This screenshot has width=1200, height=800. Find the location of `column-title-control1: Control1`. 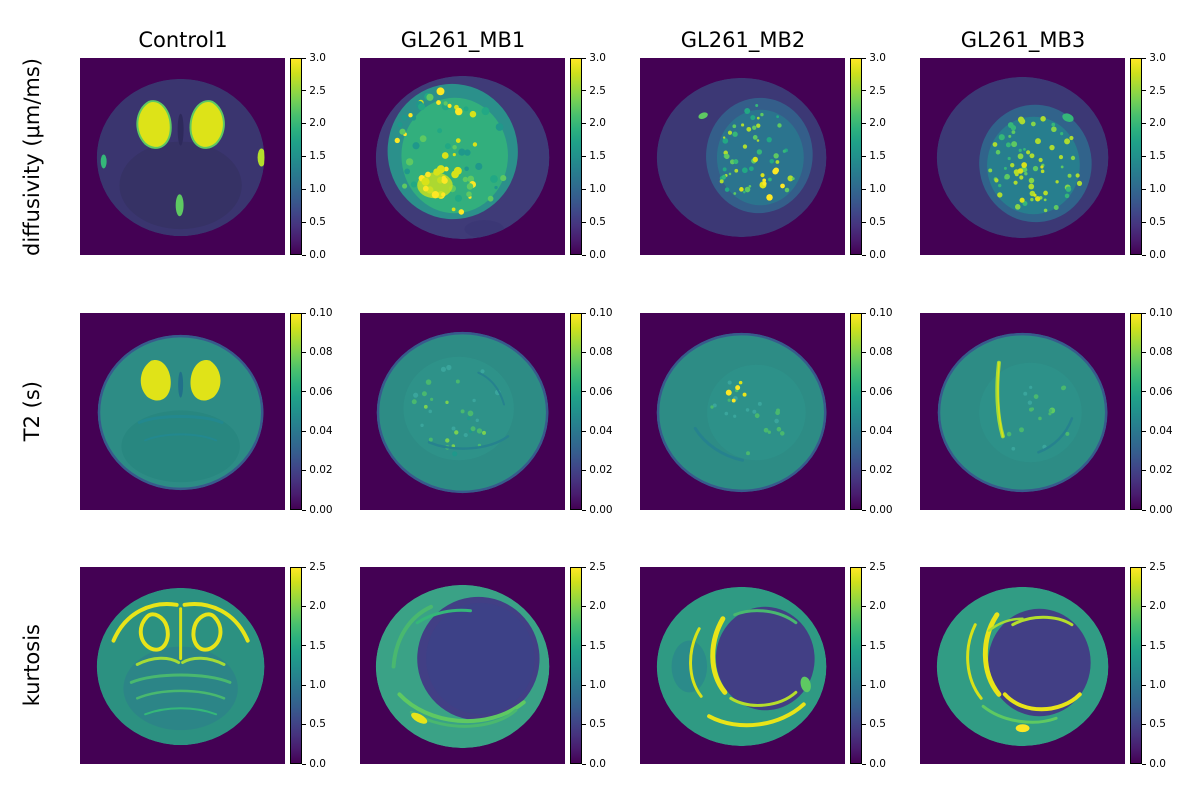

column-title-control1: Control1 is located at coordinates (183, 39).